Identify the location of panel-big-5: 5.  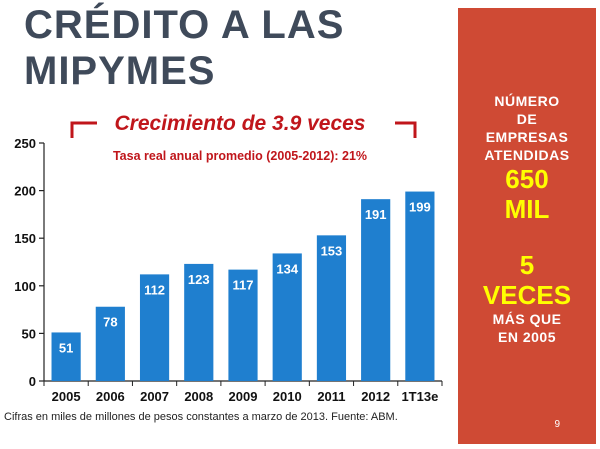
(527, 265).